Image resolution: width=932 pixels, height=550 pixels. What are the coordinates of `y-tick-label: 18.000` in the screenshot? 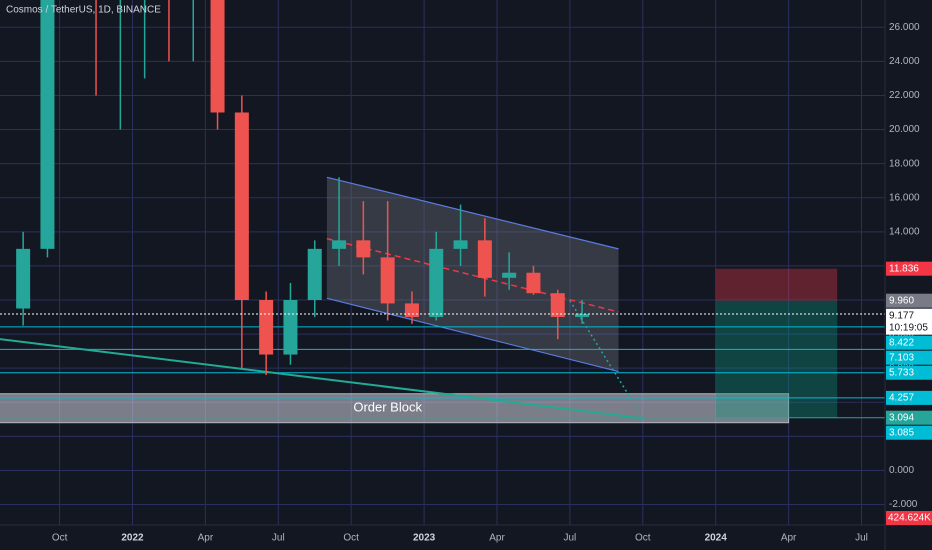 It's located at (904, 163).